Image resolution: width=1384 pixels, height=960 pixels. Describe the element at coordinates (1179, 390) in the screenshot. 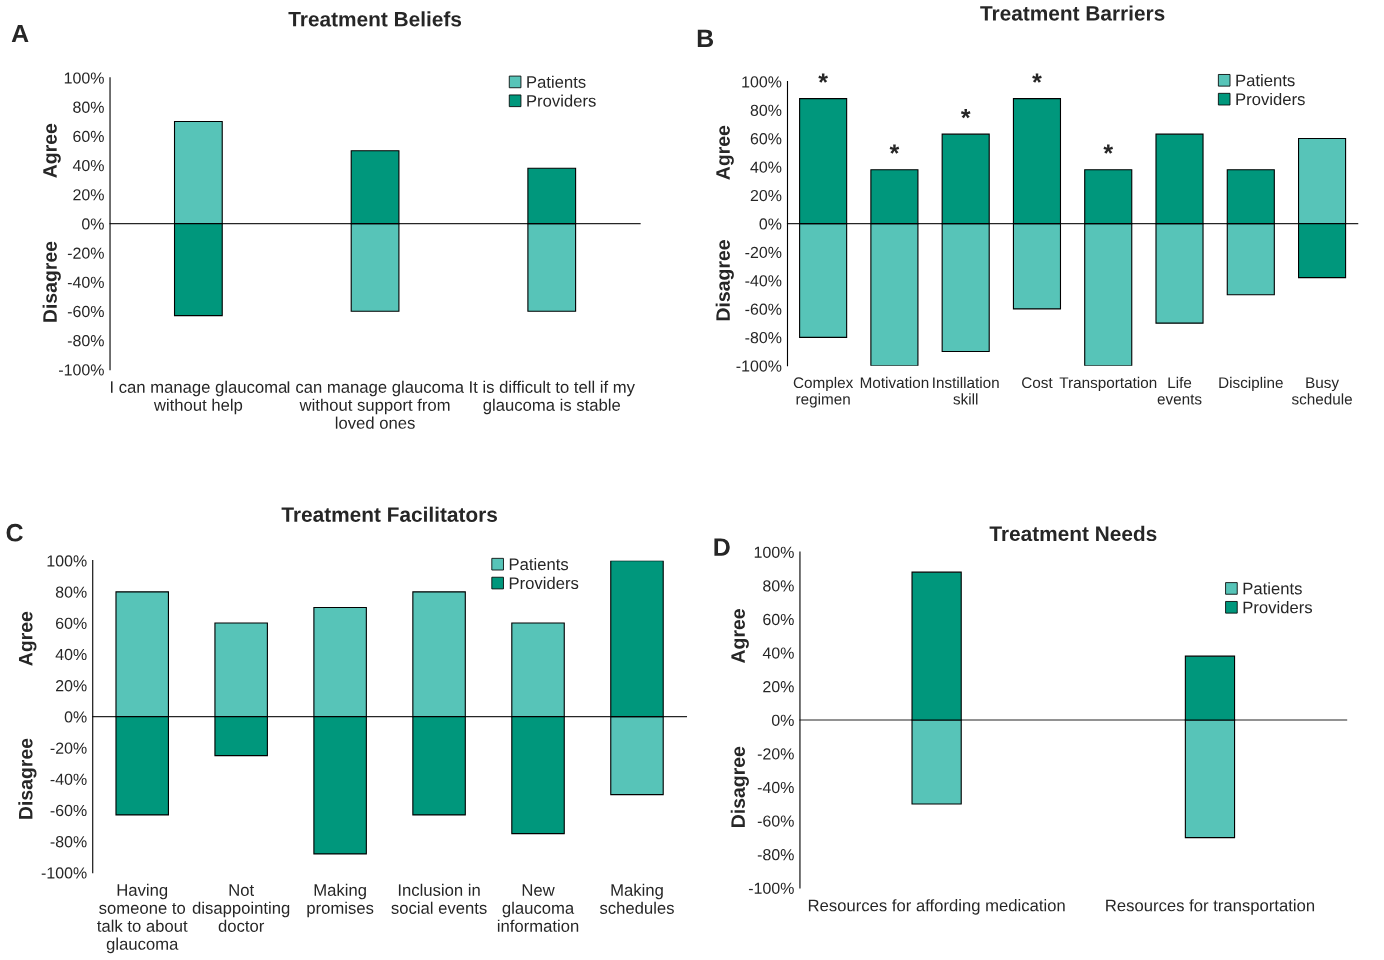

I see `x-tick-label: Life events` at that location.